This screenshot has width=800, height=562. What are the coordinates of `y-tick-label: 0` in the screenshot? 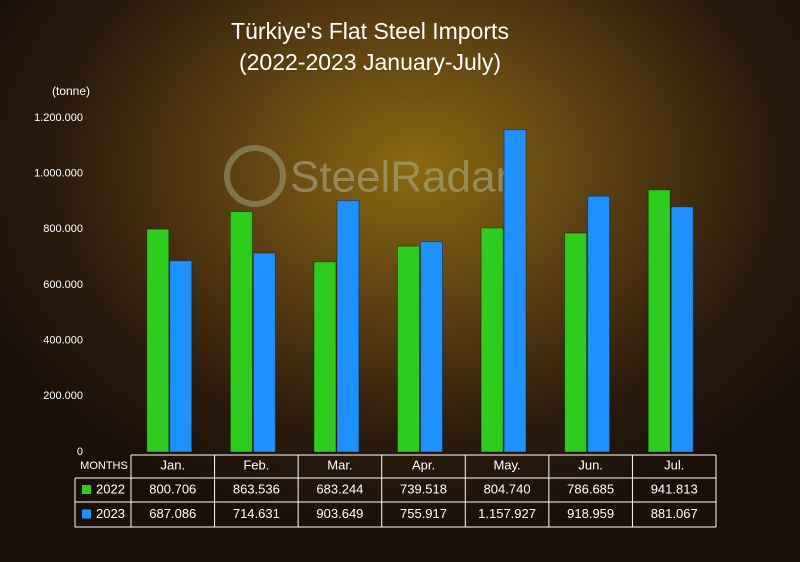 It's located at (80, 452).